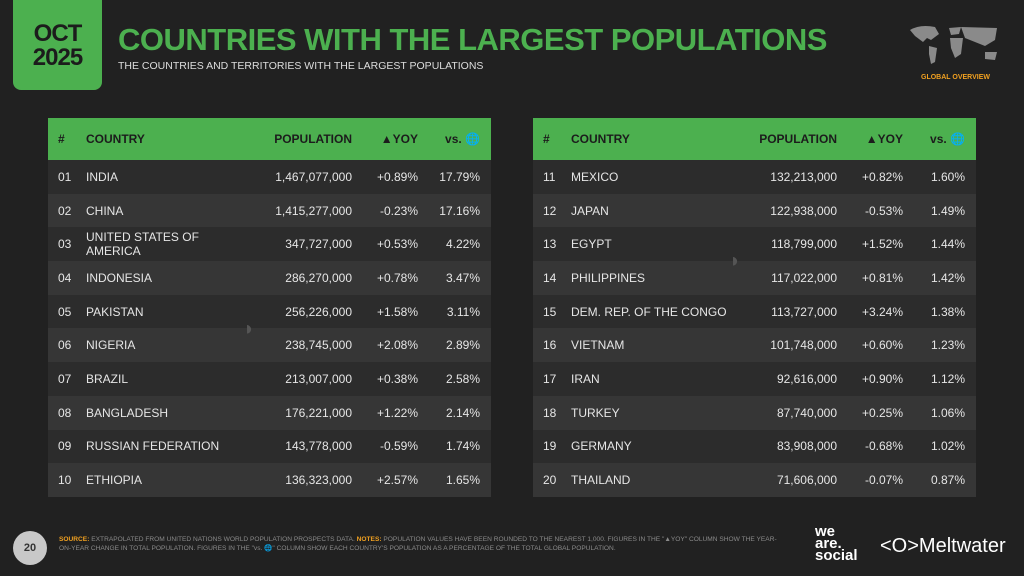 This screenshot has width=1024, height=576. I want to click on cell-rank: 15, so click(550, 311).